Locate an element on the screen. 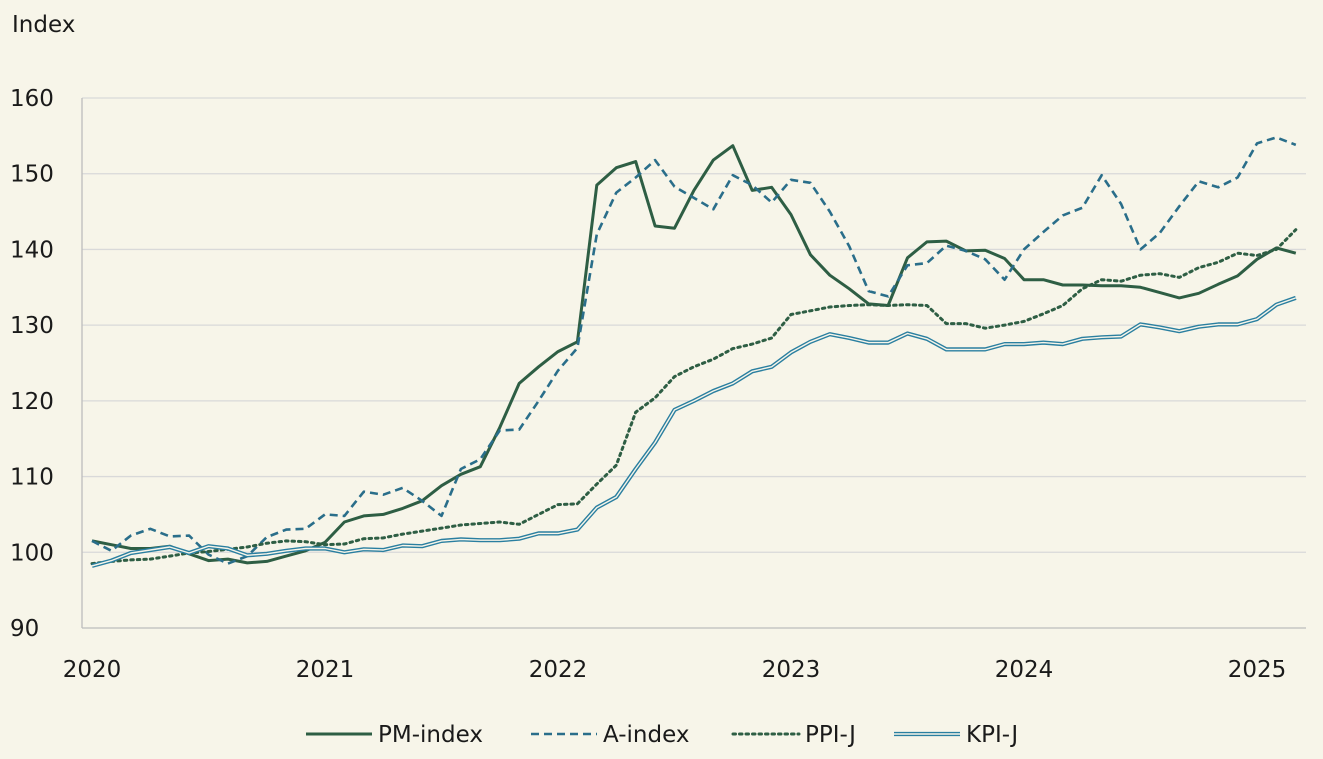 Image resolution: width=1323 pixels, height=759 pixels. x-tick-label: 2024 is located at coordinates (1024, 670).